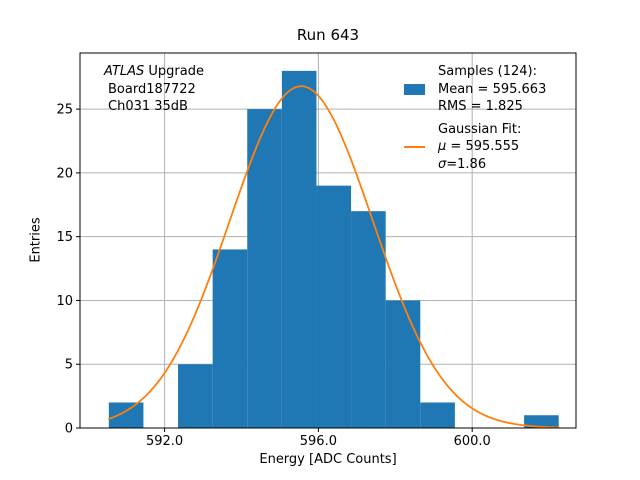 The width and height of the screenshot is (640, 480). I want to click on legend-row-samples-header: Samples (124):, so click(475, 72).